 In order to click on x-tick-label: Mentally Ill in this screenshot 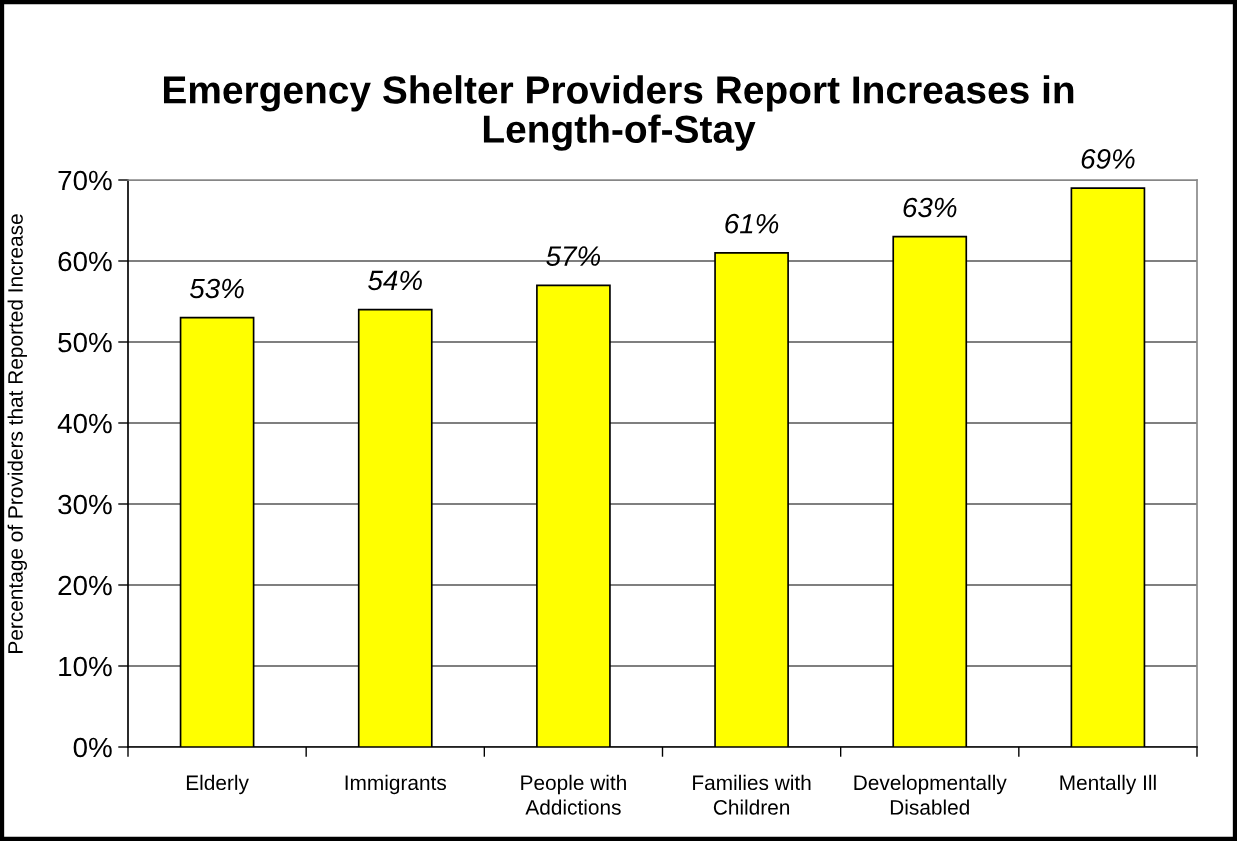, I will do `click(1108, 784)`.